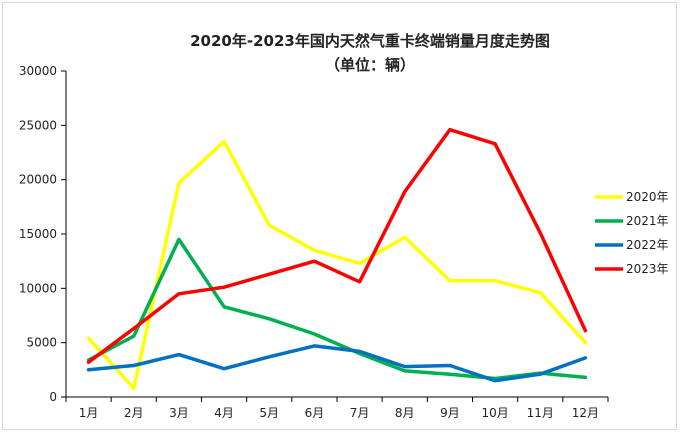 This screenshot has width=681, height=434. I want to click on y-tick-label: 0, so click(53, 397).